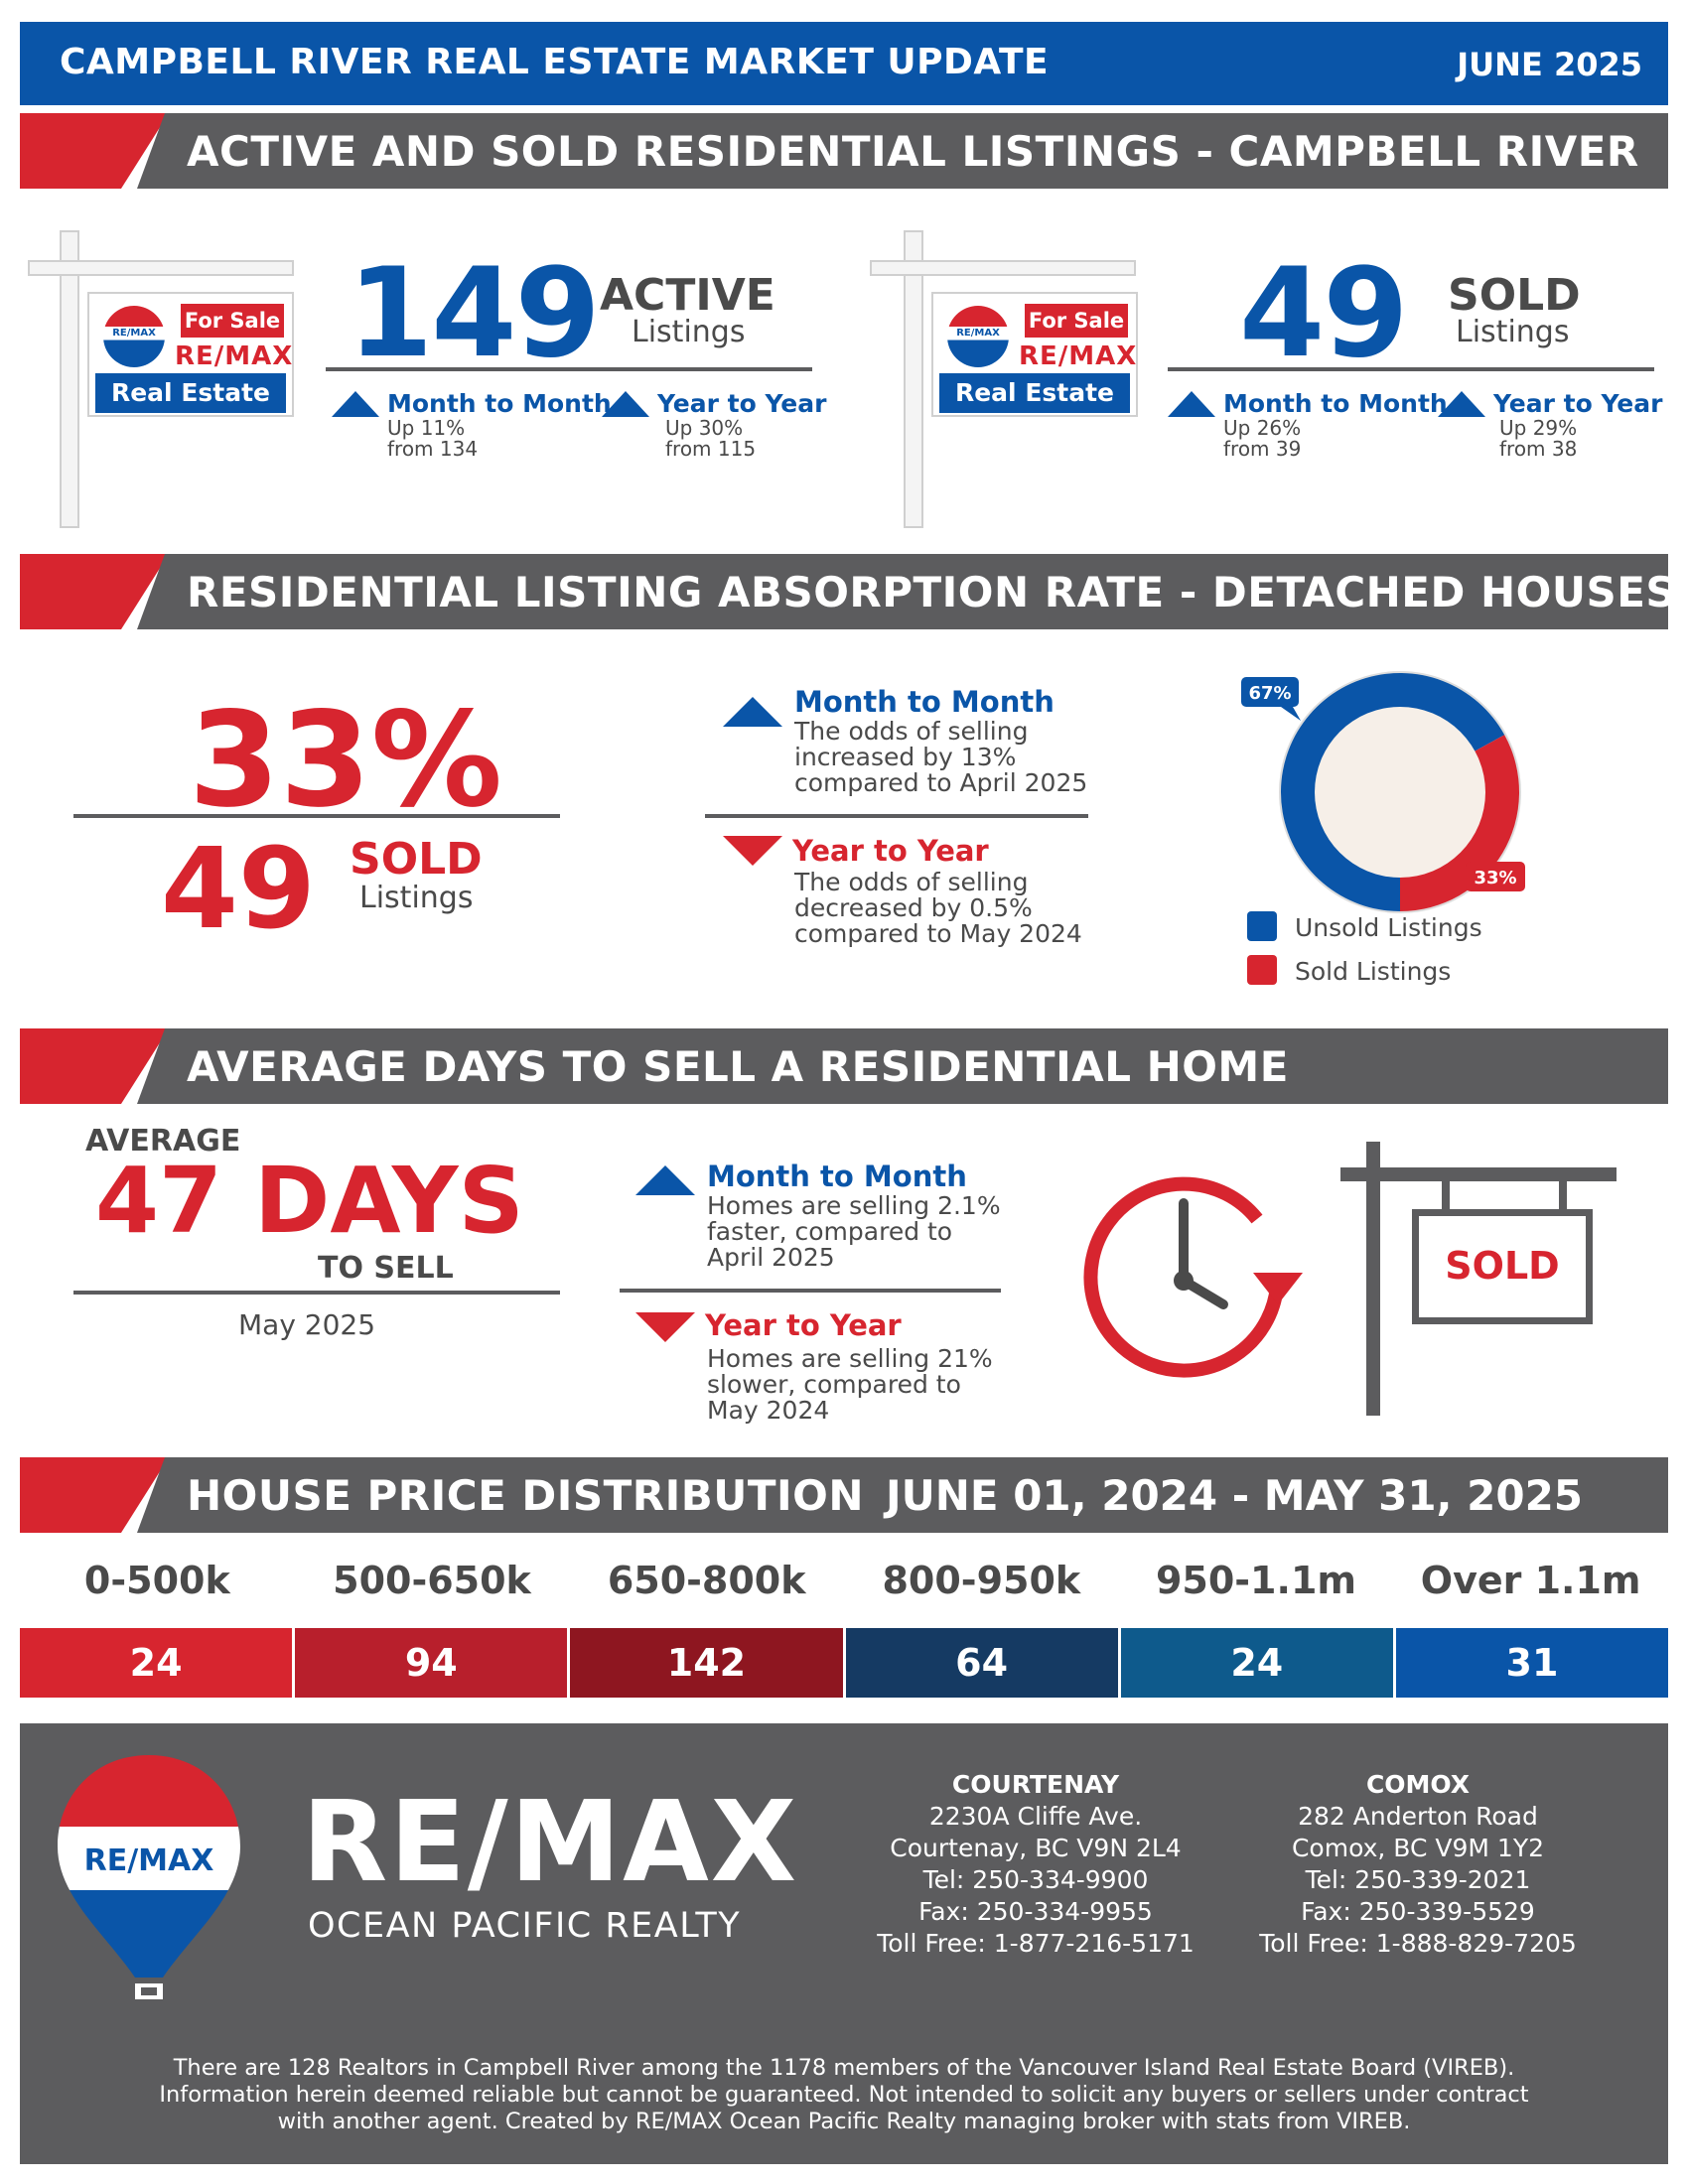  What do you see at coordinates (711, 449) in the screenshot?
I see `active-yty-line2: from 115` at bounding box center [711, 449].